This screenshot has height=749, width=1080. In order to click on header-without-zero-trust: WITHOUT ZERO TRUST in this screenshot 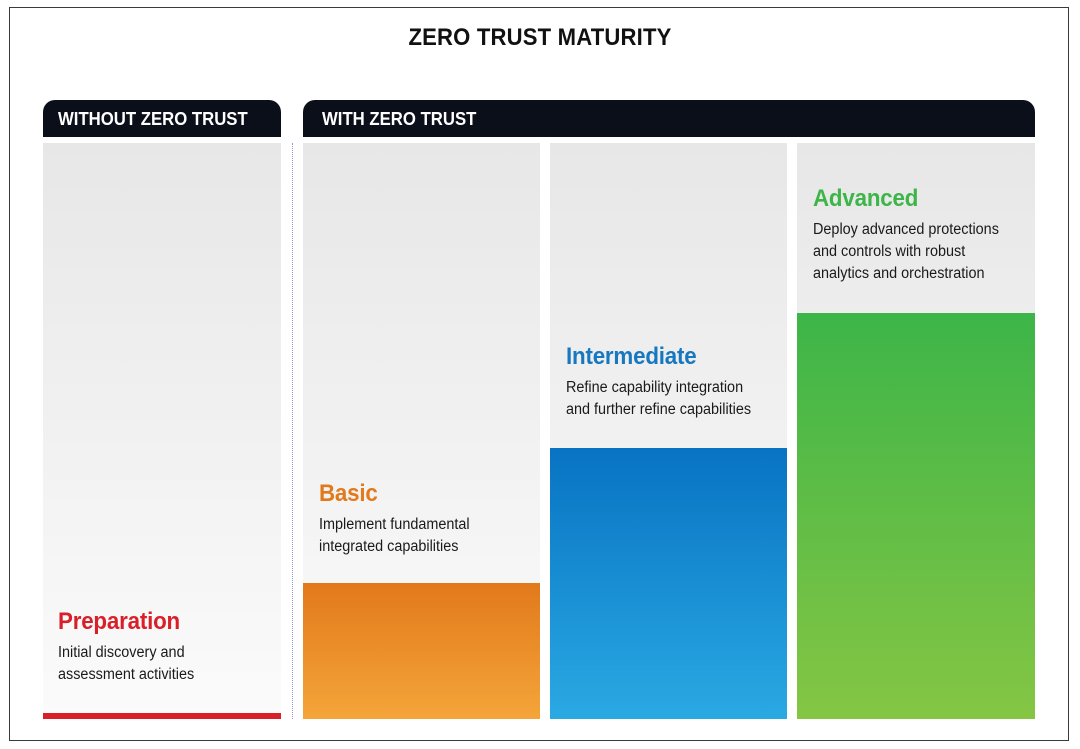, I will do `click(162, 118)`.